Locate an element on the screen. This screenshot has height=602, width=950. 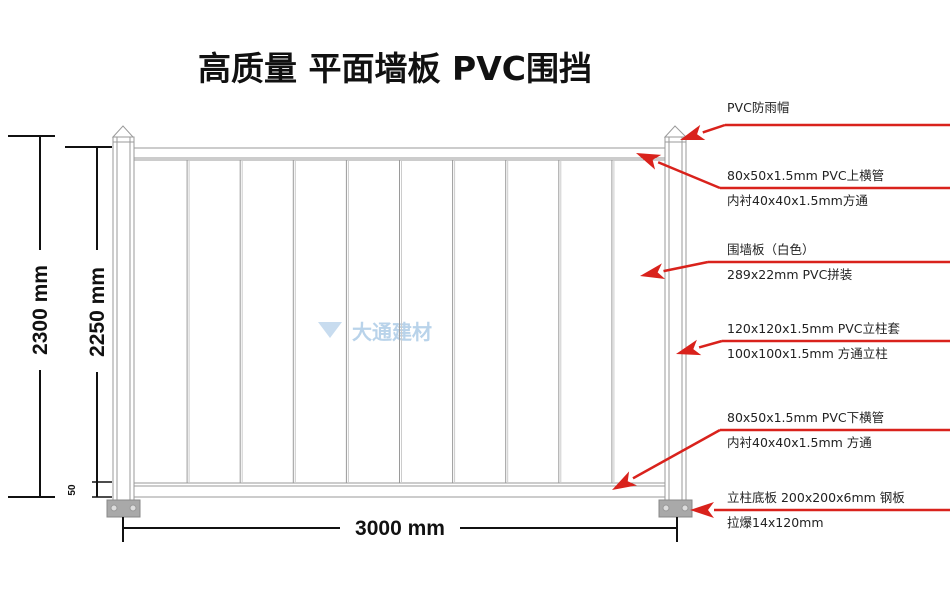
right-base-plate is located at coordinates (675, 508).